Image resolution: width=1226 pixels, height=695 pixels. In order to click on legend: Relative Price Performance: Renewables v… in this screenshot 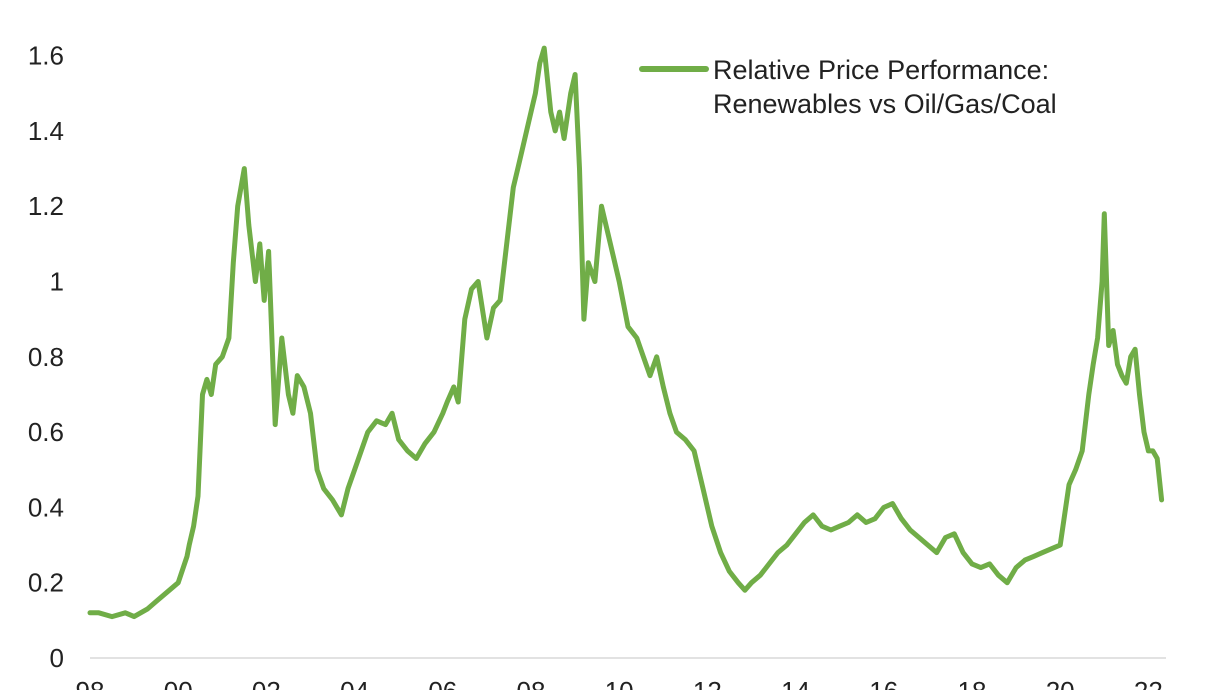, I will do `click(848, 87)`.